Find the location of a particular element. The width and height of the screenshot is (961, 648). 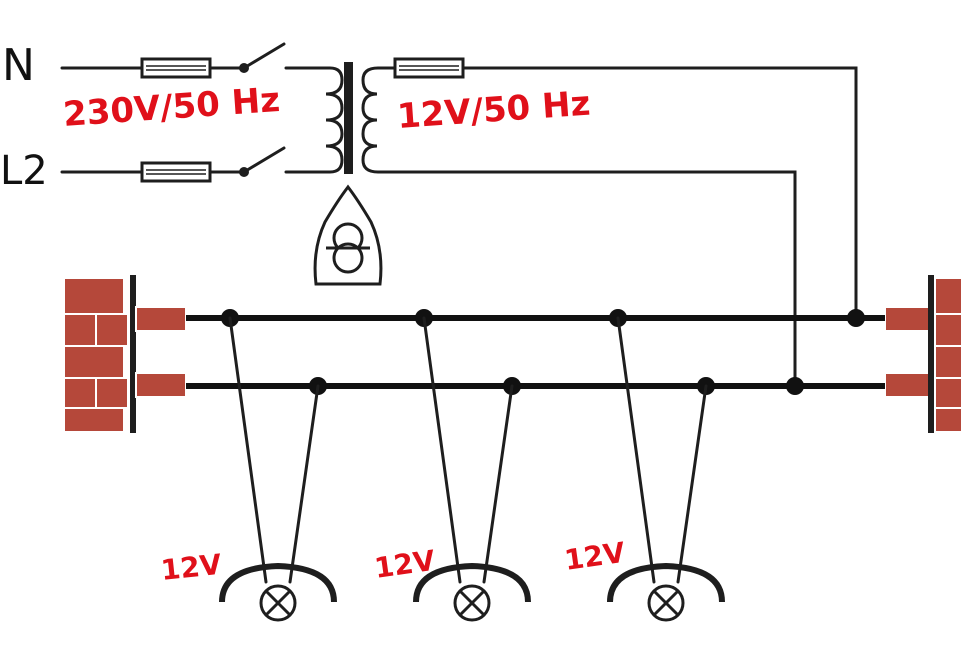

primary-fuse-n is located at coordinates (176, 68).